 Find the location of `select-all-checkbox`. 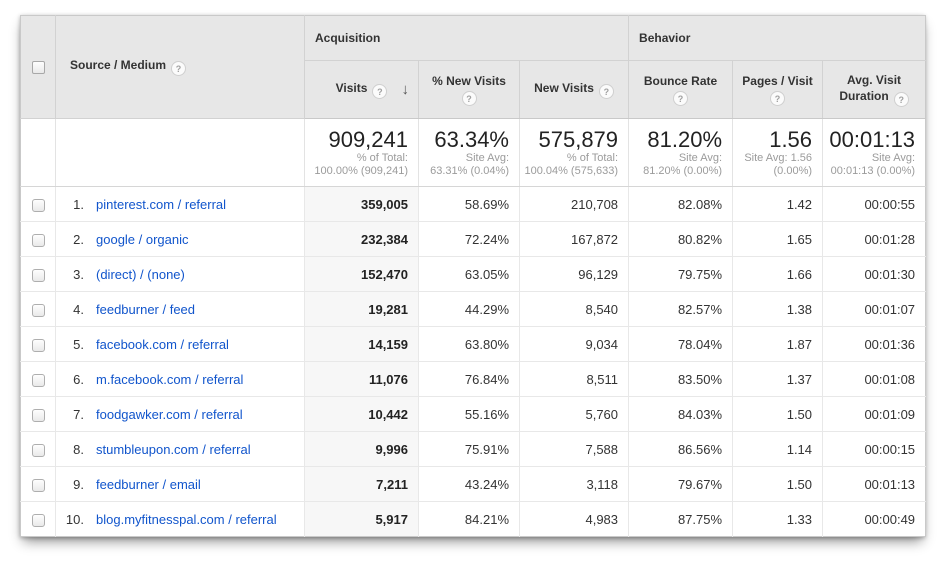

select-all-checkbox is located at coordinates (38, 68).